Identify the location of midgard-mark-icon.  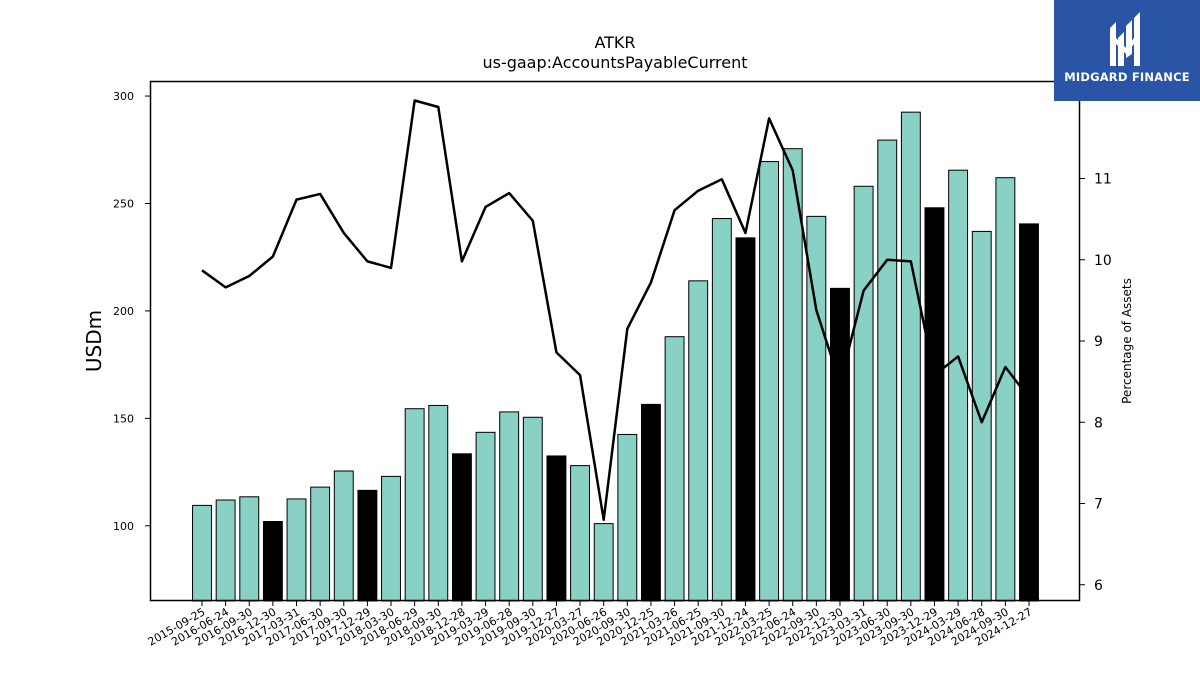
(1125, 39).